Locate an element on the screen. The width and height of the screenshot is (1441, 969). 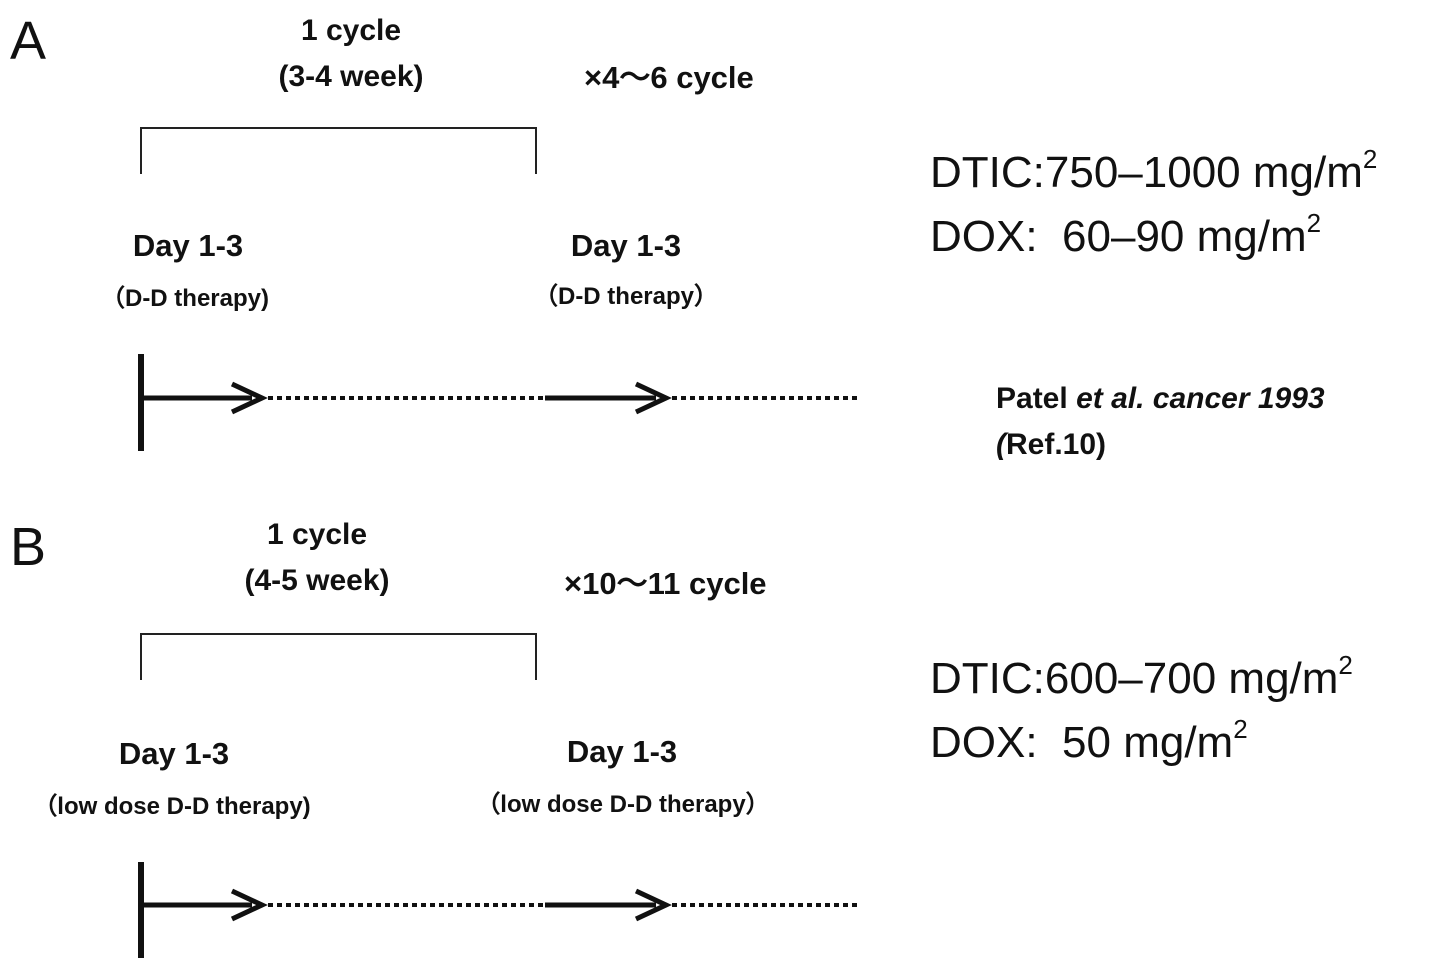
therapy-label-a1: （D-D therapy) is located at coordinates (184, 298).